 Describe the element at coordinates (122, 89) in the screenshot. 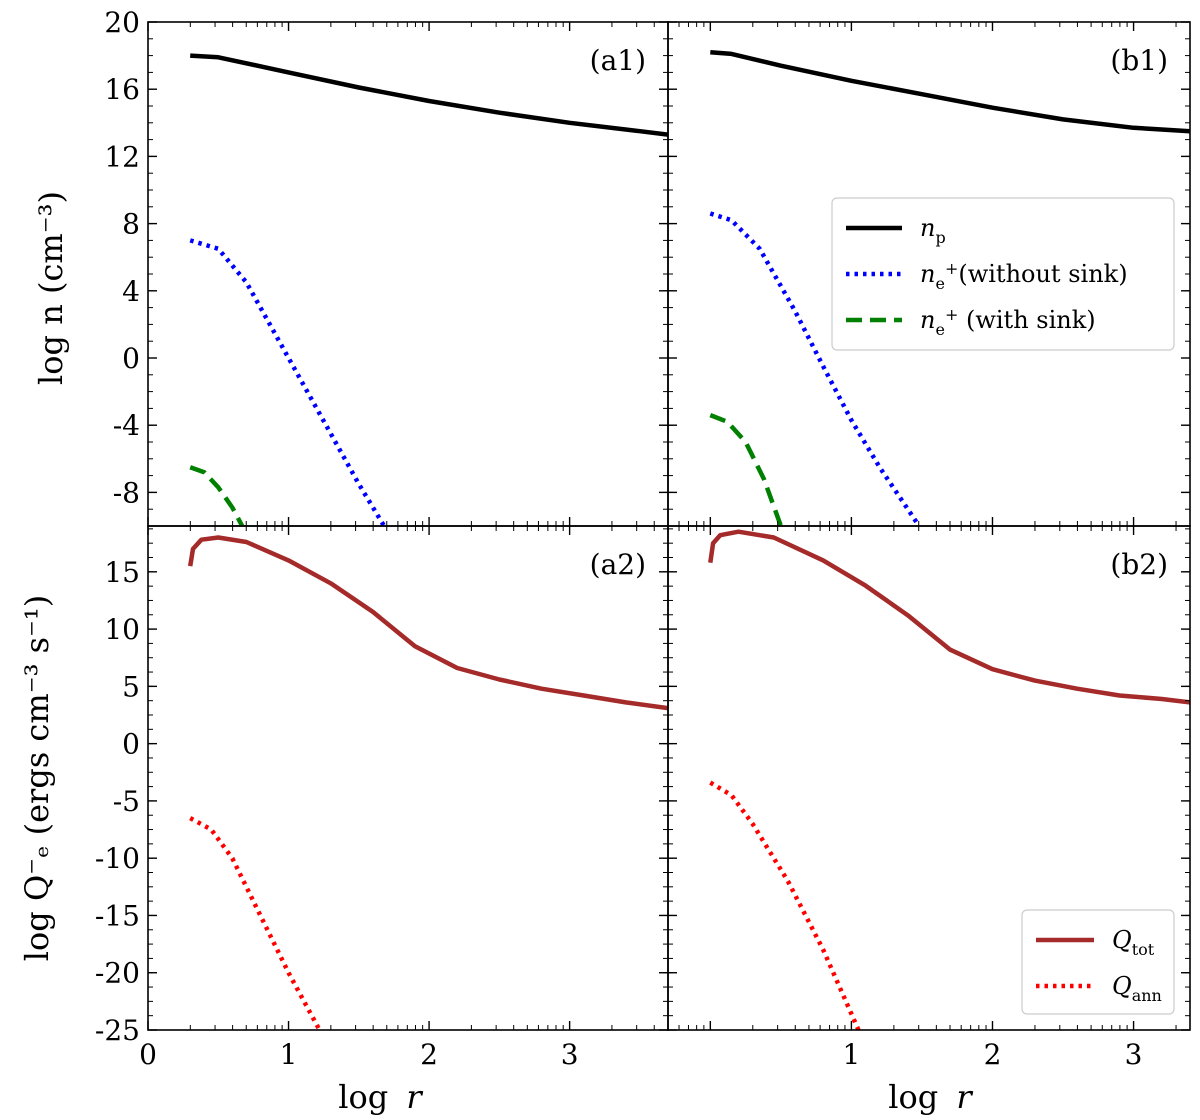

I see `y-tick-label: 16` at that location.